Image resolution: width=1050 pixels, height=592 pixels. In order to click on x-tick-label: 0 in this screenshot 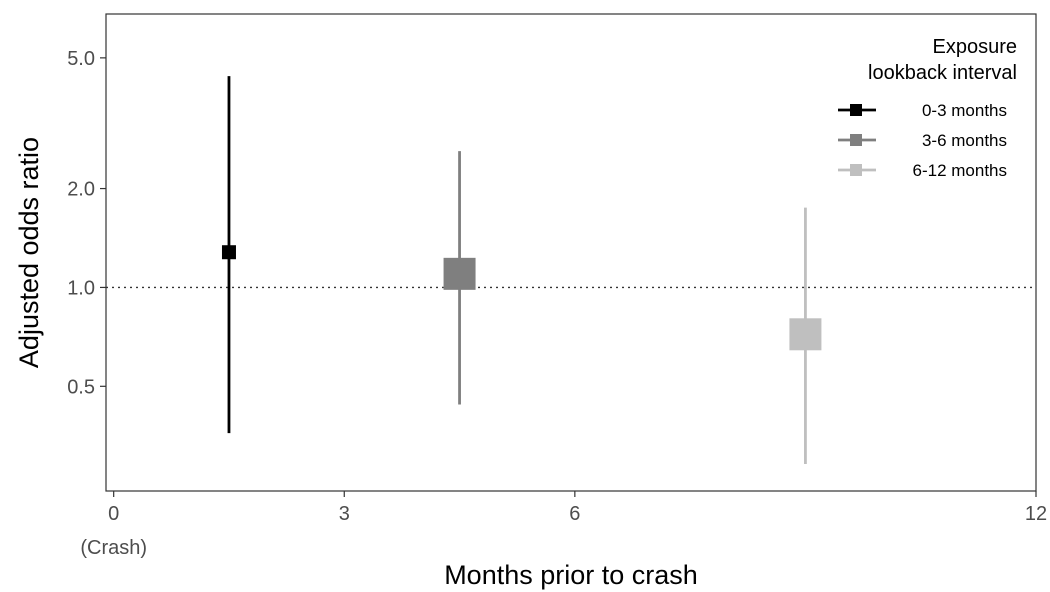, I will do `click(113, 514)`.